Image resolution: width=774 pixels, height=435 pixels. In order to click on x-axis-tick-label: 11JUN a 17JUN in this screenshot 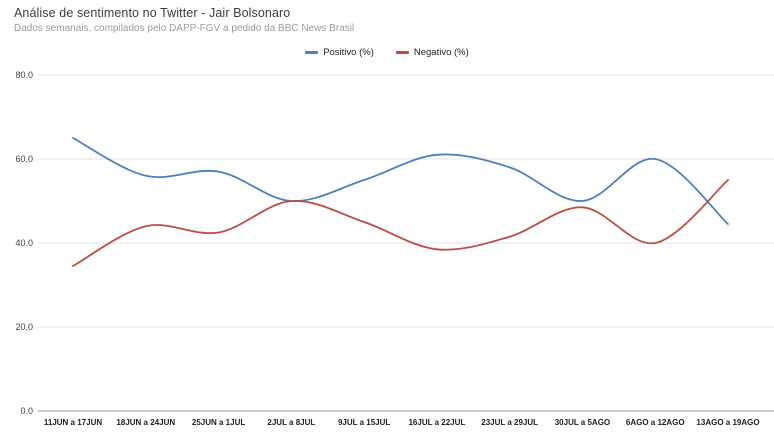, I will do `click(73, 422)`.